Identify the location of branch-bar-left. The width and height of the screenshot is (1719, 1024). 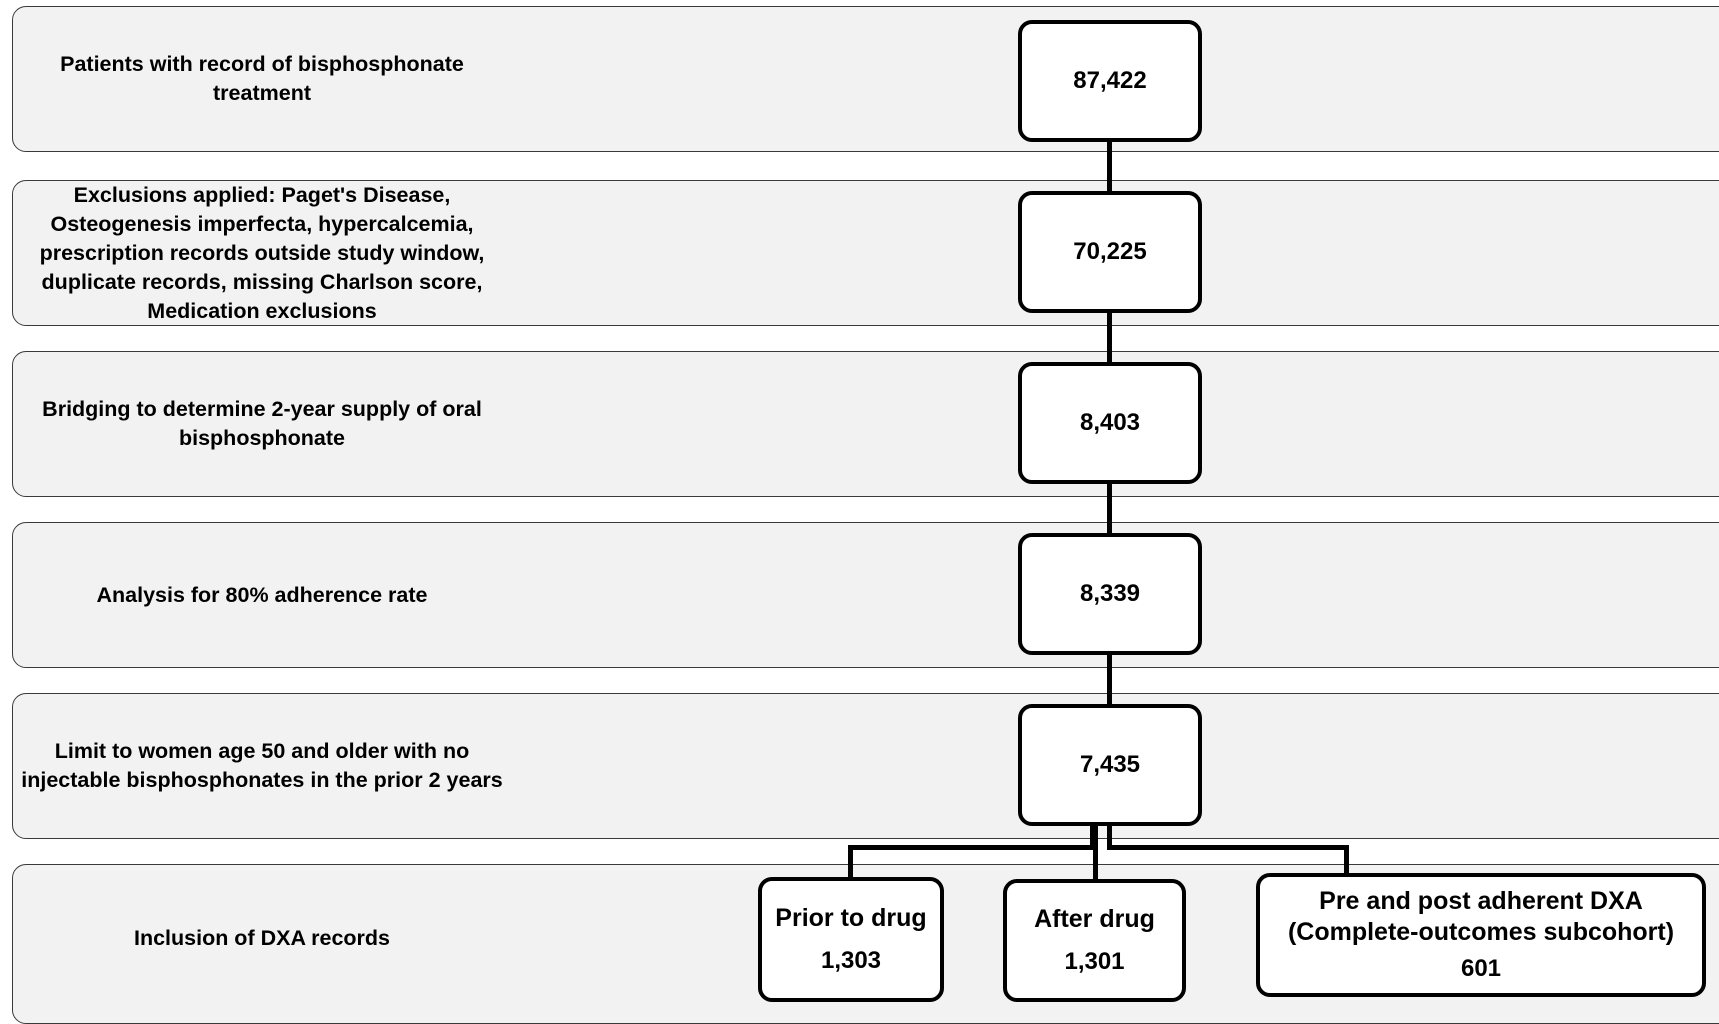
(971, 847).